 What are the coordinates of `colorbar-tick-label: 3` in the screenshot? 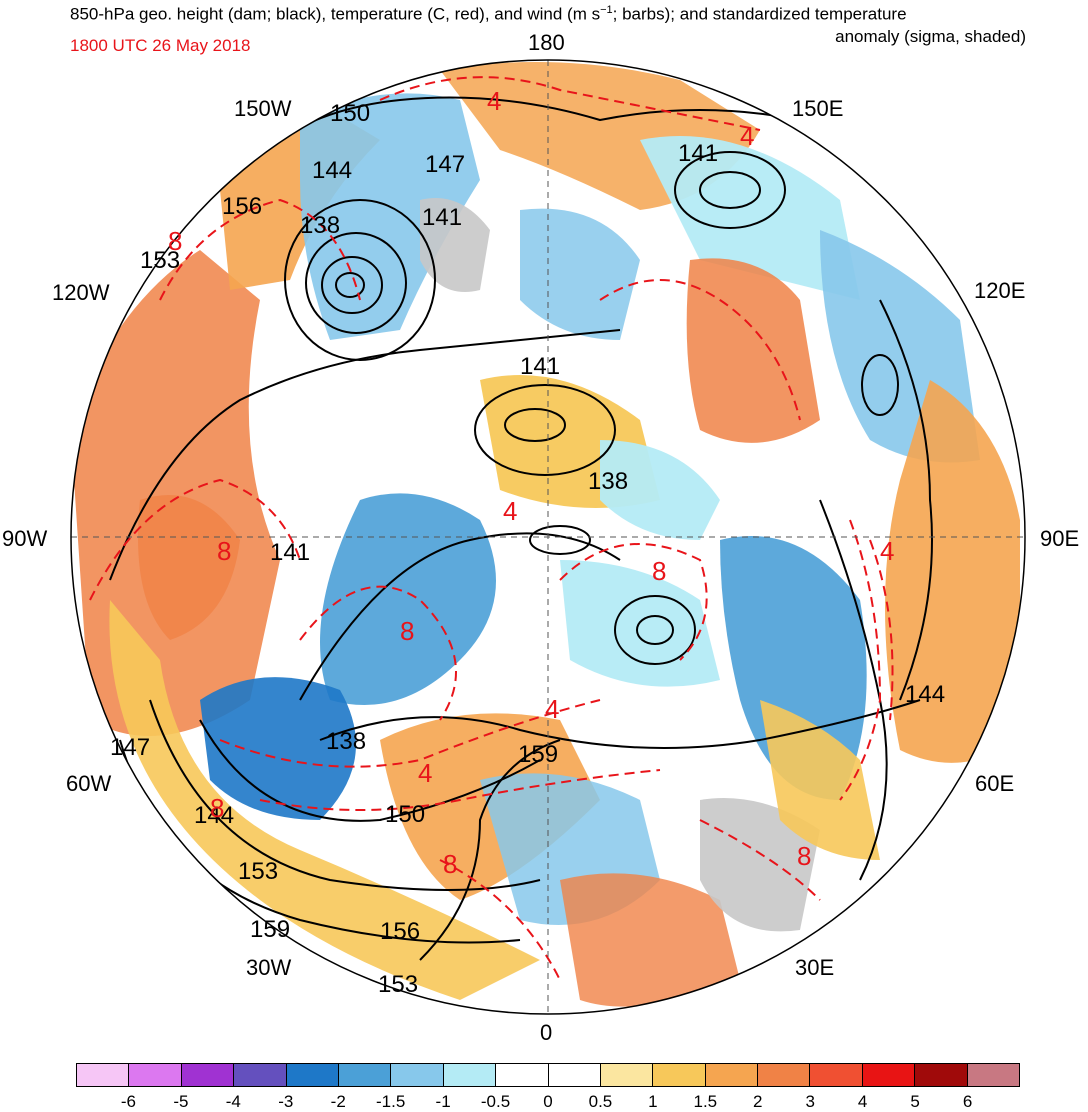 It's located at (810, 1101).